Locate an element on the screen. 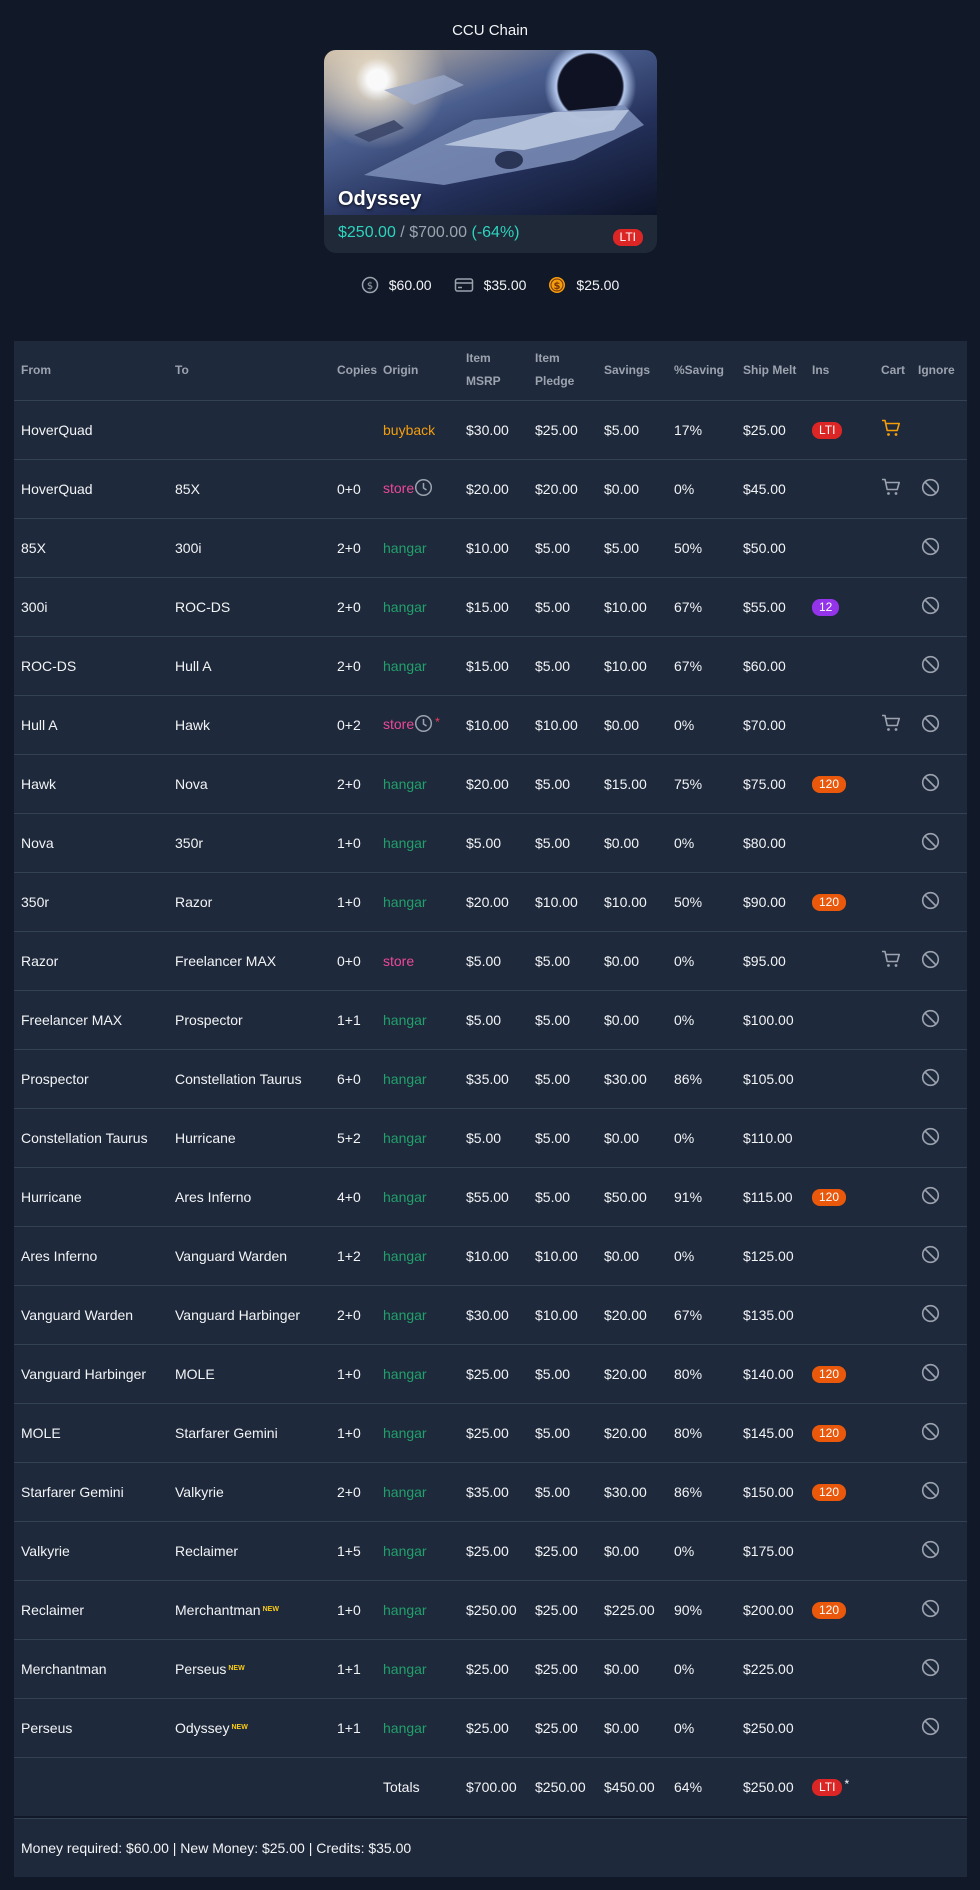 This screenshot has height=1890, width=980. row-ship-melt: $75.00 is located at coordinates (770, 783).